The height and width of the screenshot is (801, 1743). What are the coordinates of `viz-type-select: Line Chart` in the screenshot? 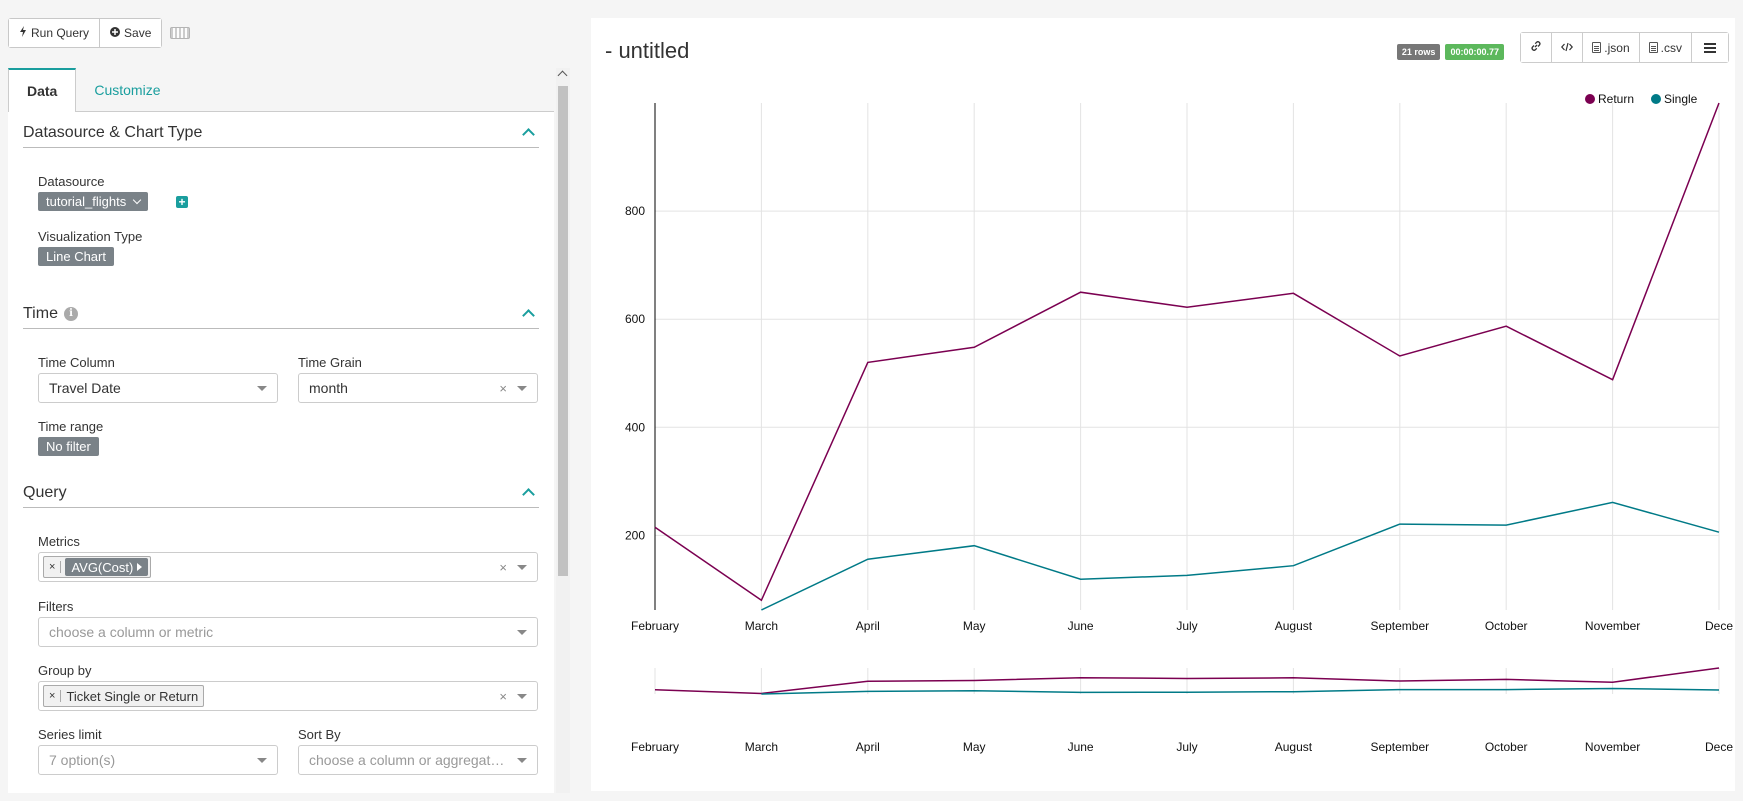 It's located at (76, 256).